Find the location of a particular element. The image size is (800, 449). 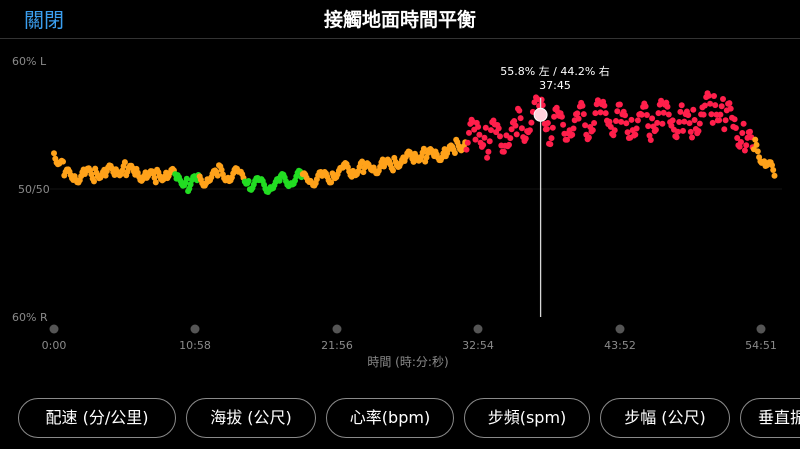

cadence-tab: 步頻(spm) is located at coordinates (527, 418).